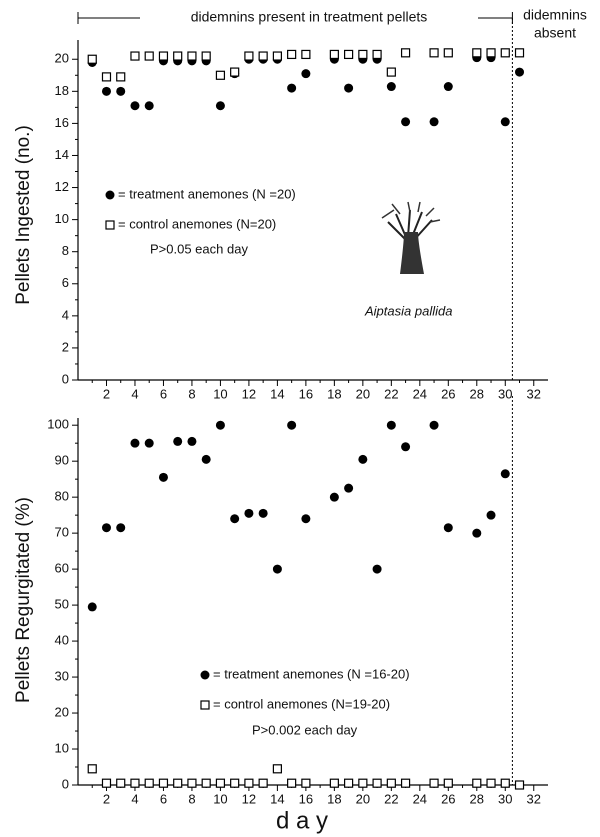 This screenshot has height=837, width=600. I want to click on x-tick-label: 4, so click(134, 393).